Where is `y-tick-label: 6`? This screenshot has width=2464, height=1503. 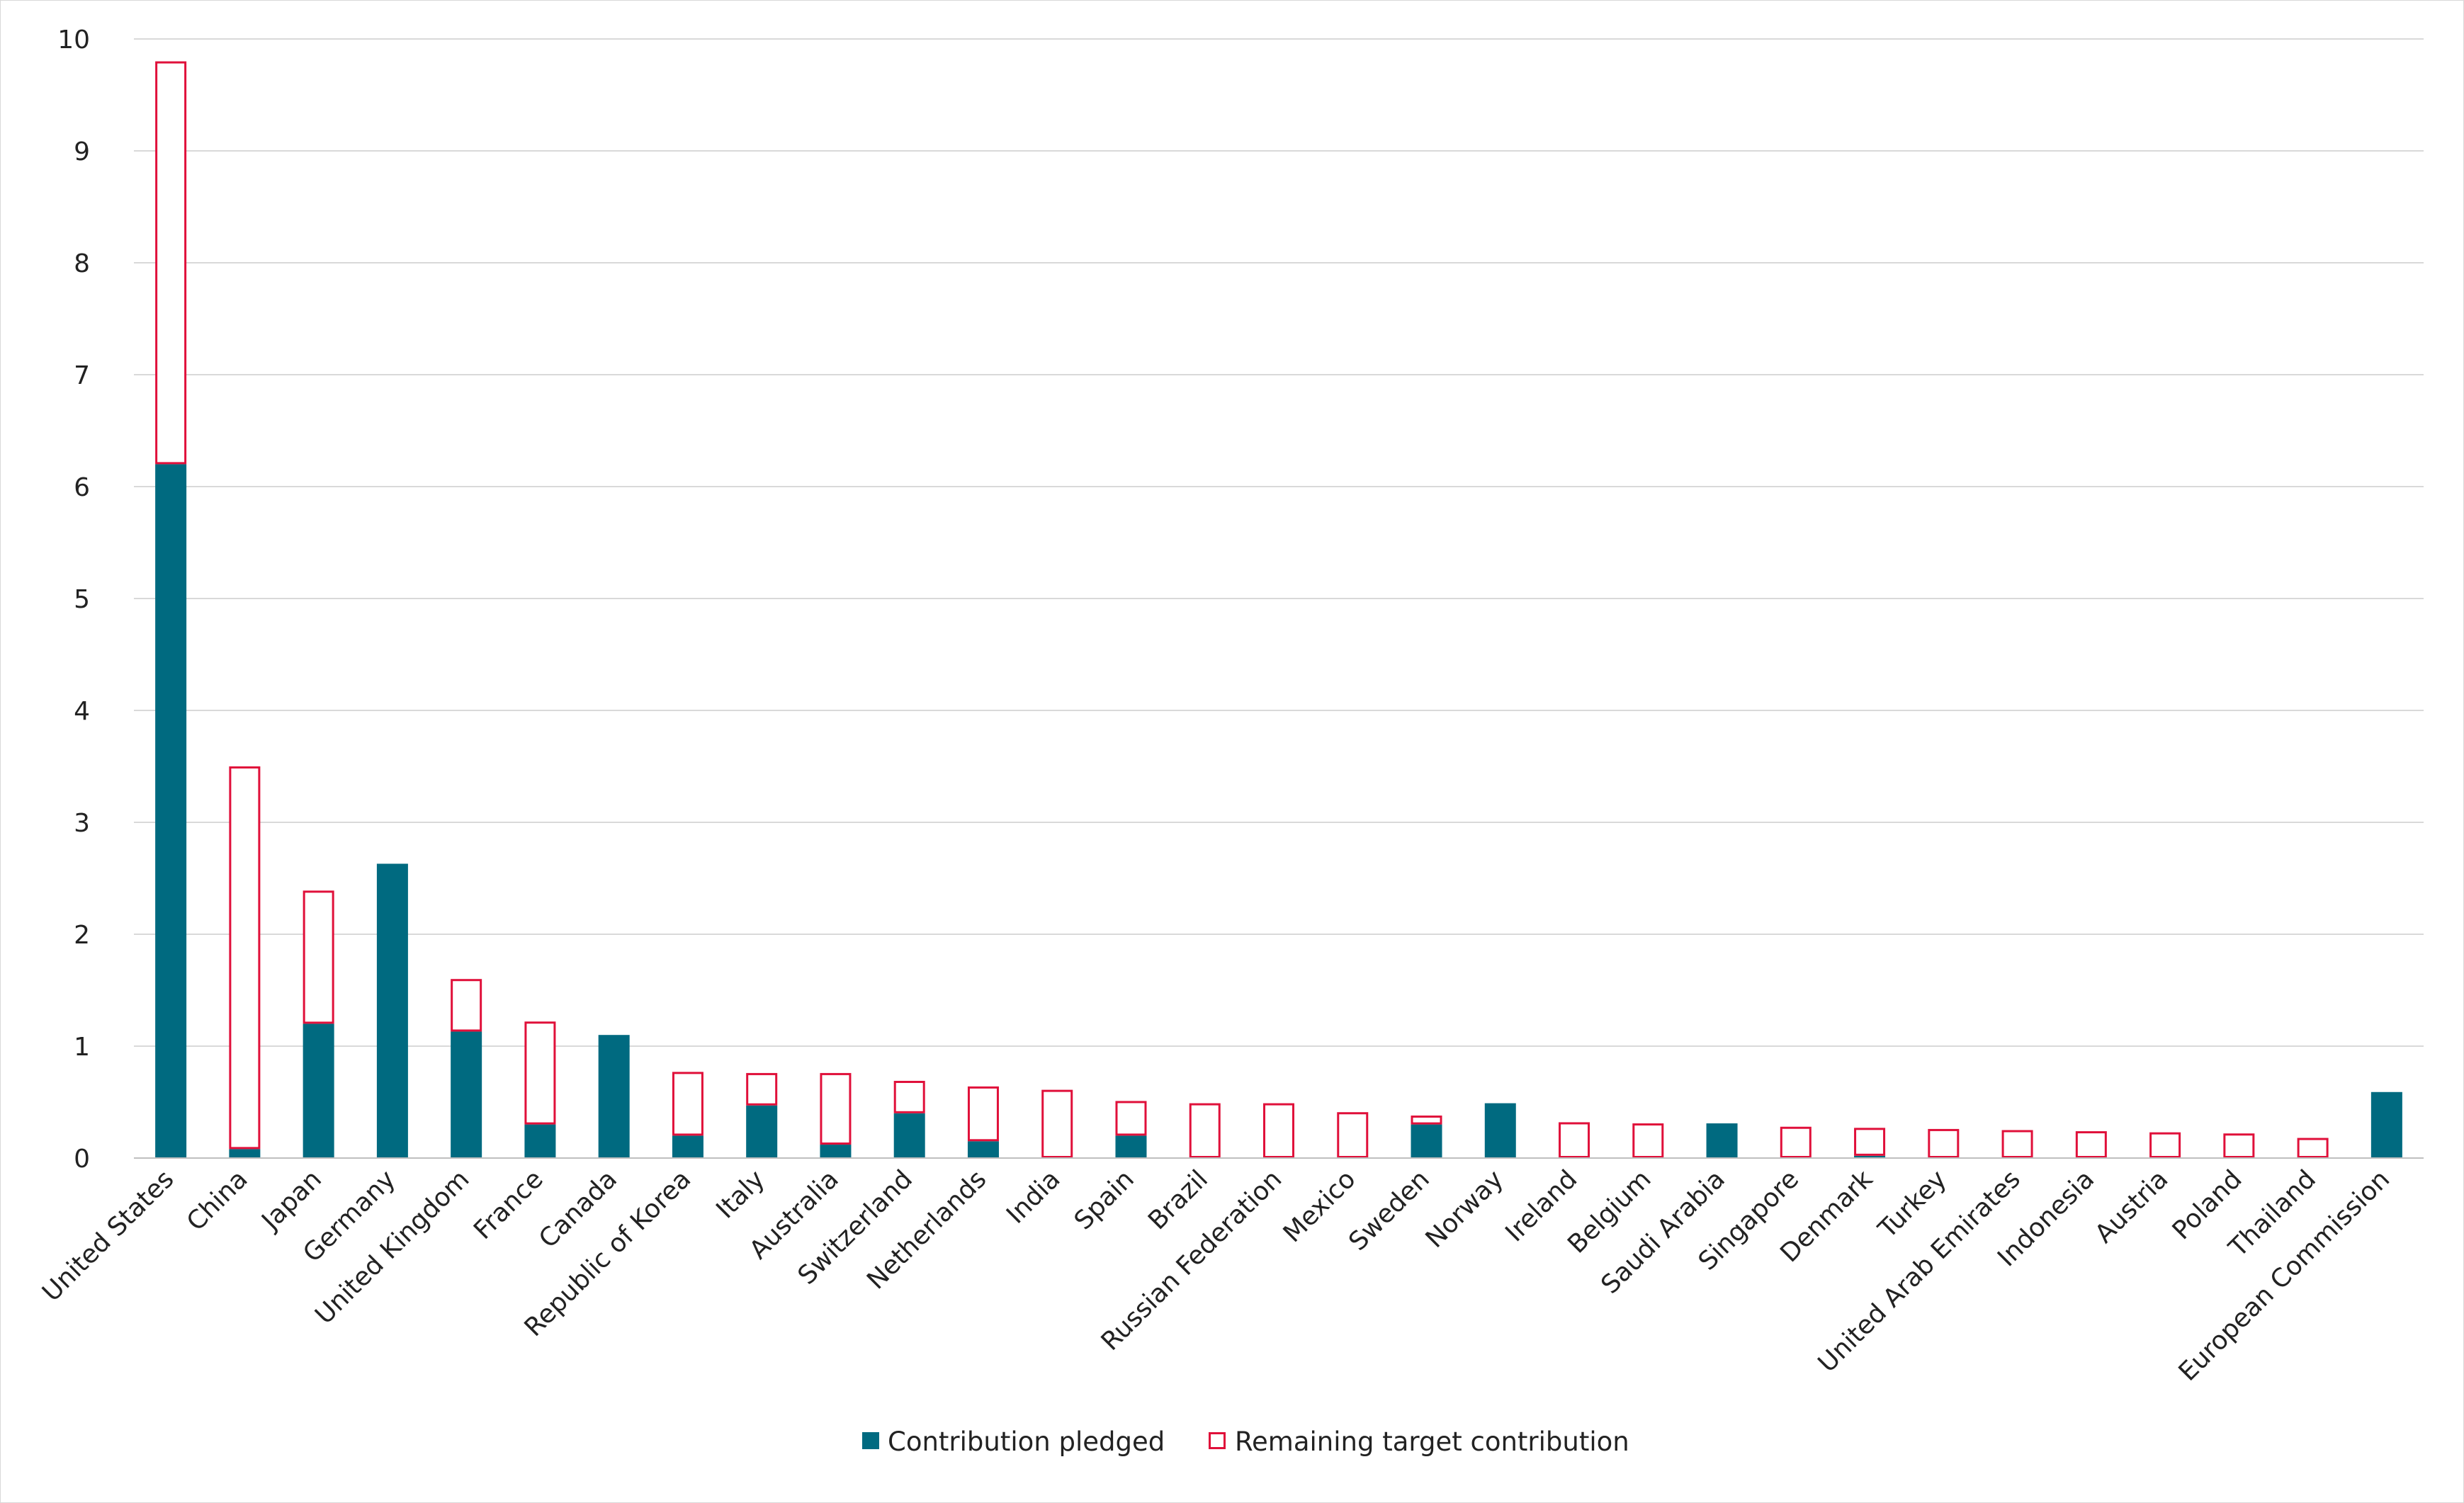 y-tick-label: 6 is located at coordinates (82, 487).